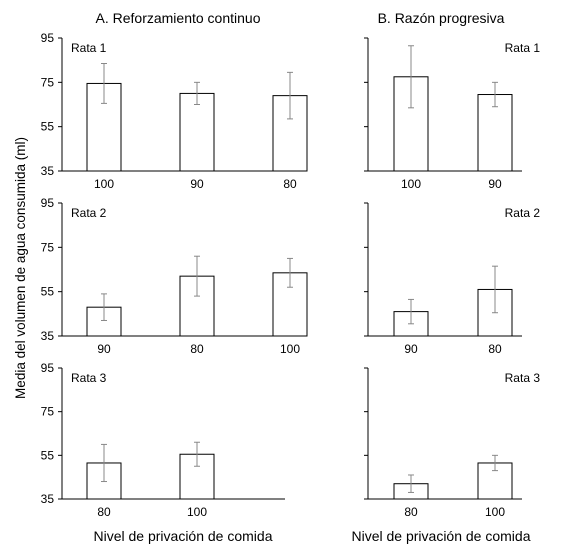 The width and height of the screenshot is (575, 555). Describe the element at coordinates (183, 536) in the screenshot. I see `x-axis-label-a: Nivel de privación de comida` at that location.